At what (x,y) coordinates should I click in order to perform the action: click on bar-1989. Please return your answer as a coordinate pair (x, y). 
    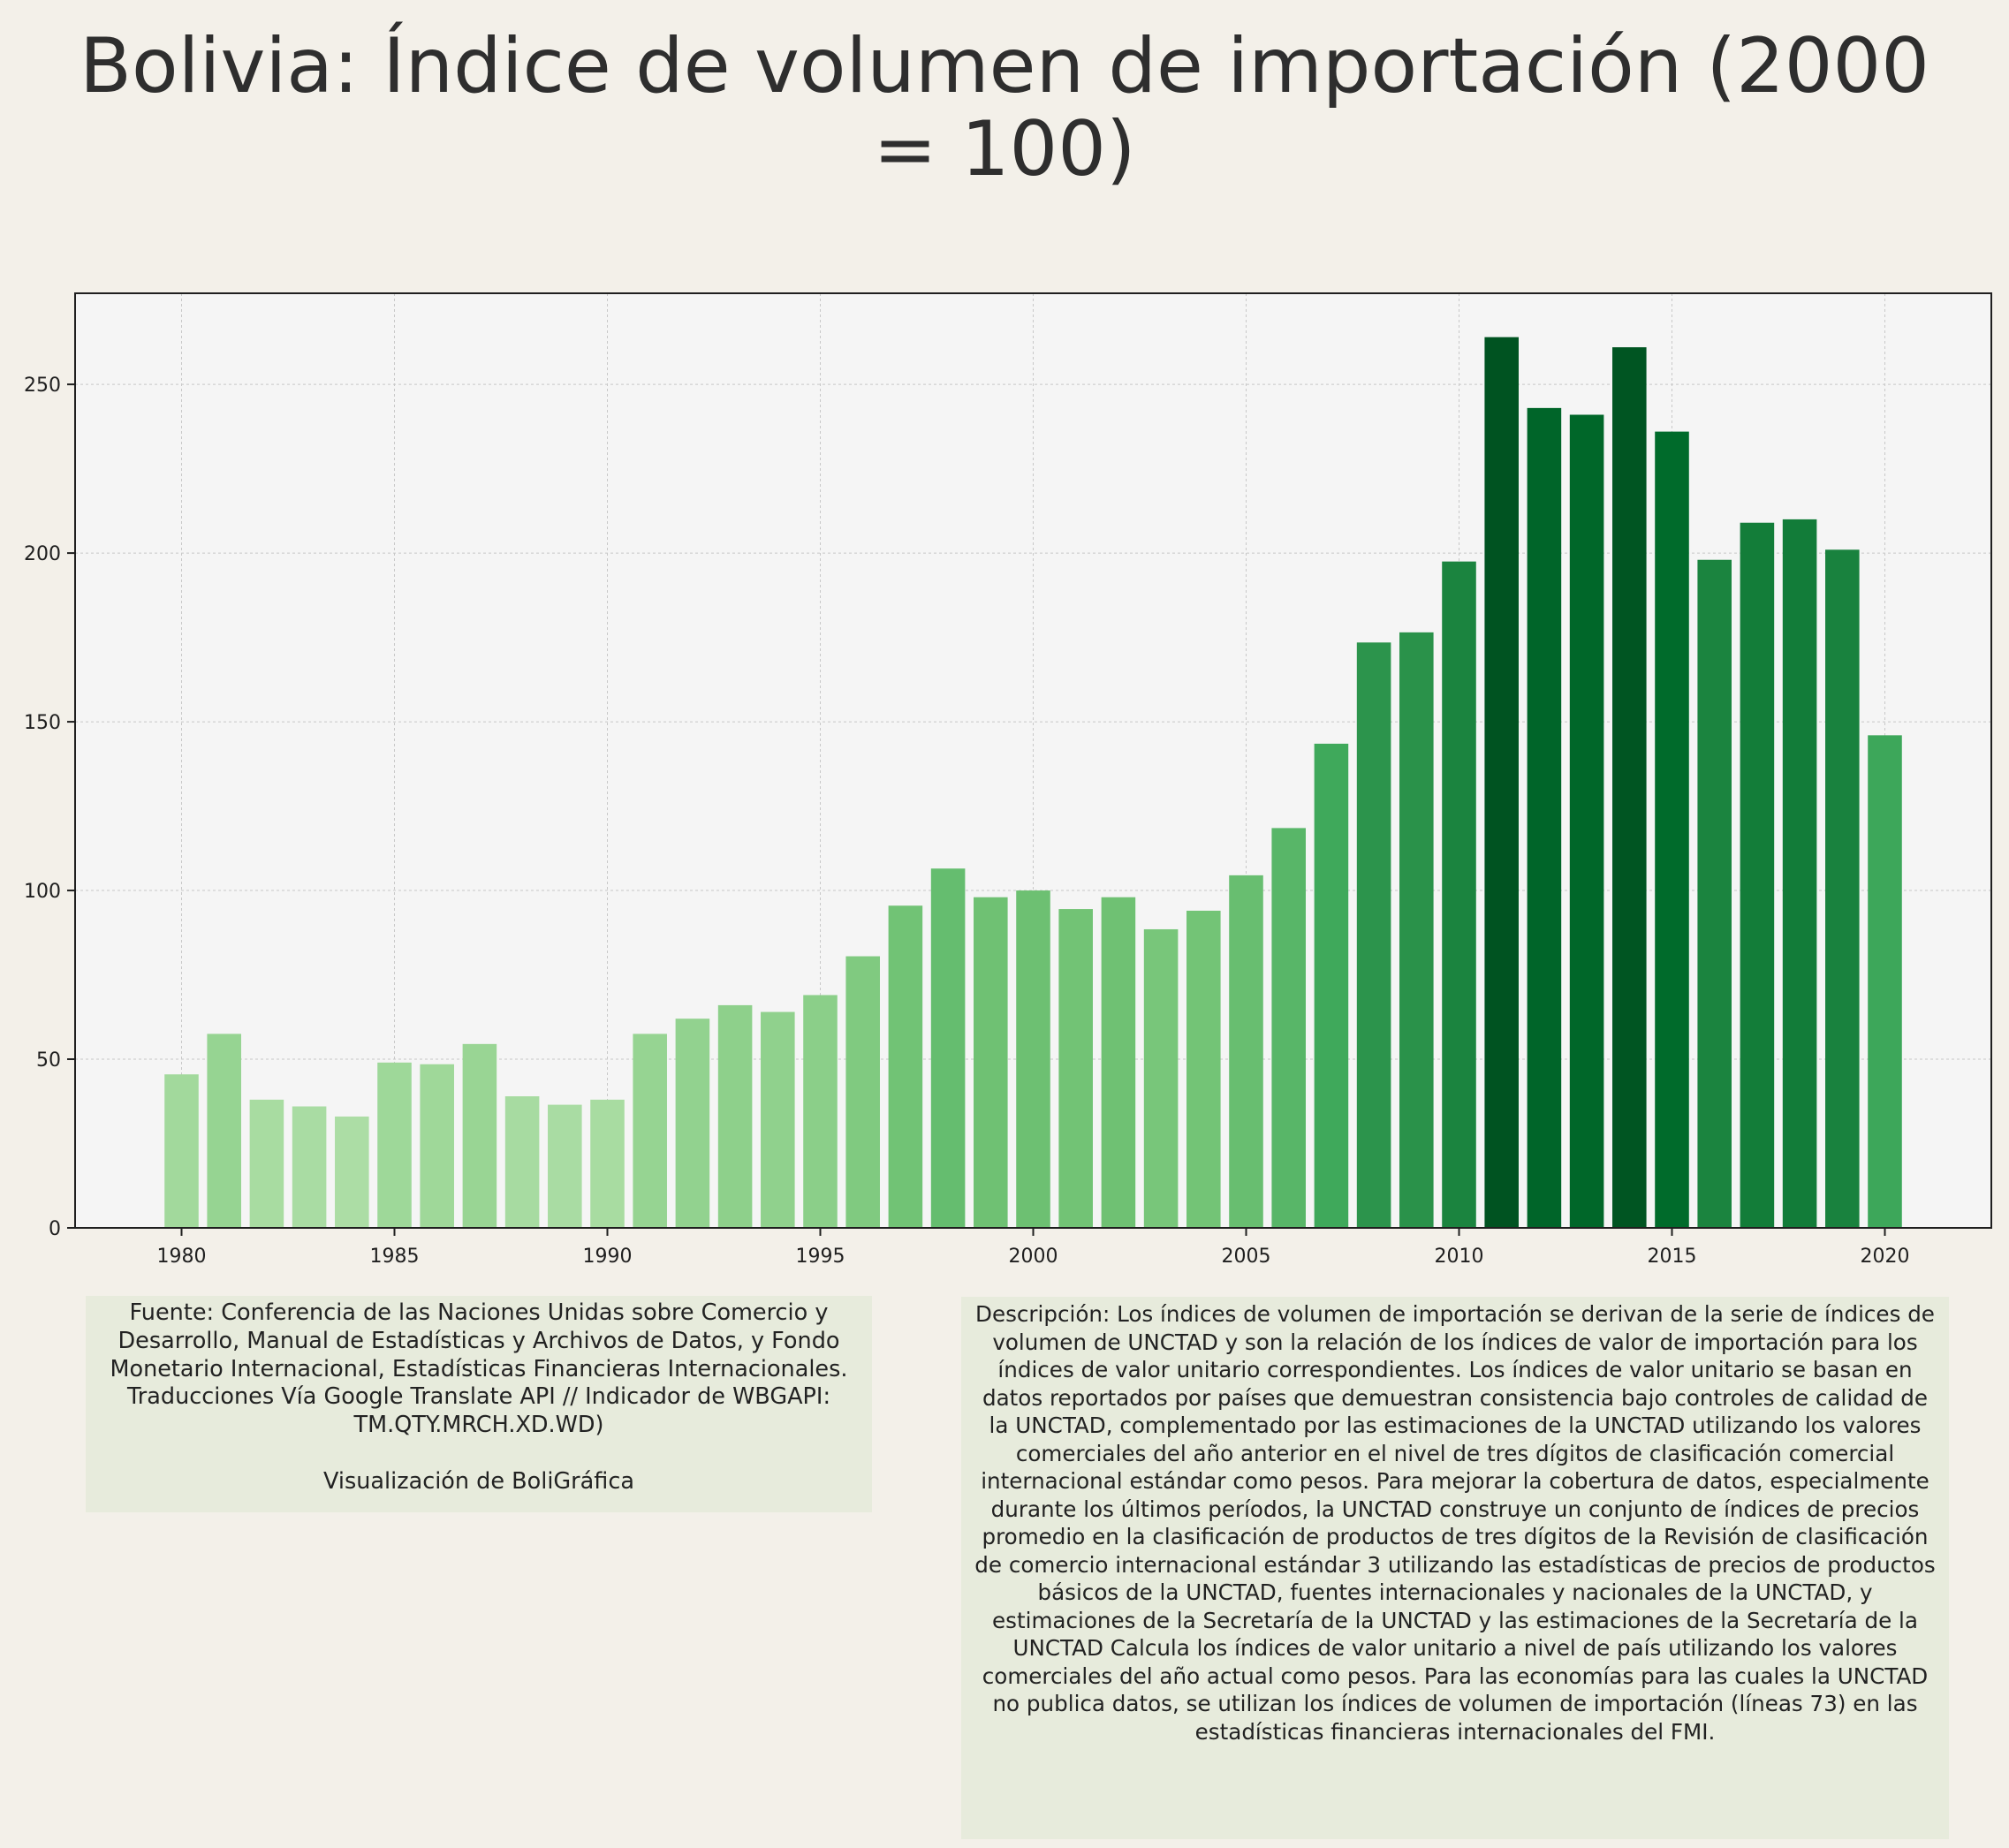
    Looking at the image, I should click on (565, 1166).